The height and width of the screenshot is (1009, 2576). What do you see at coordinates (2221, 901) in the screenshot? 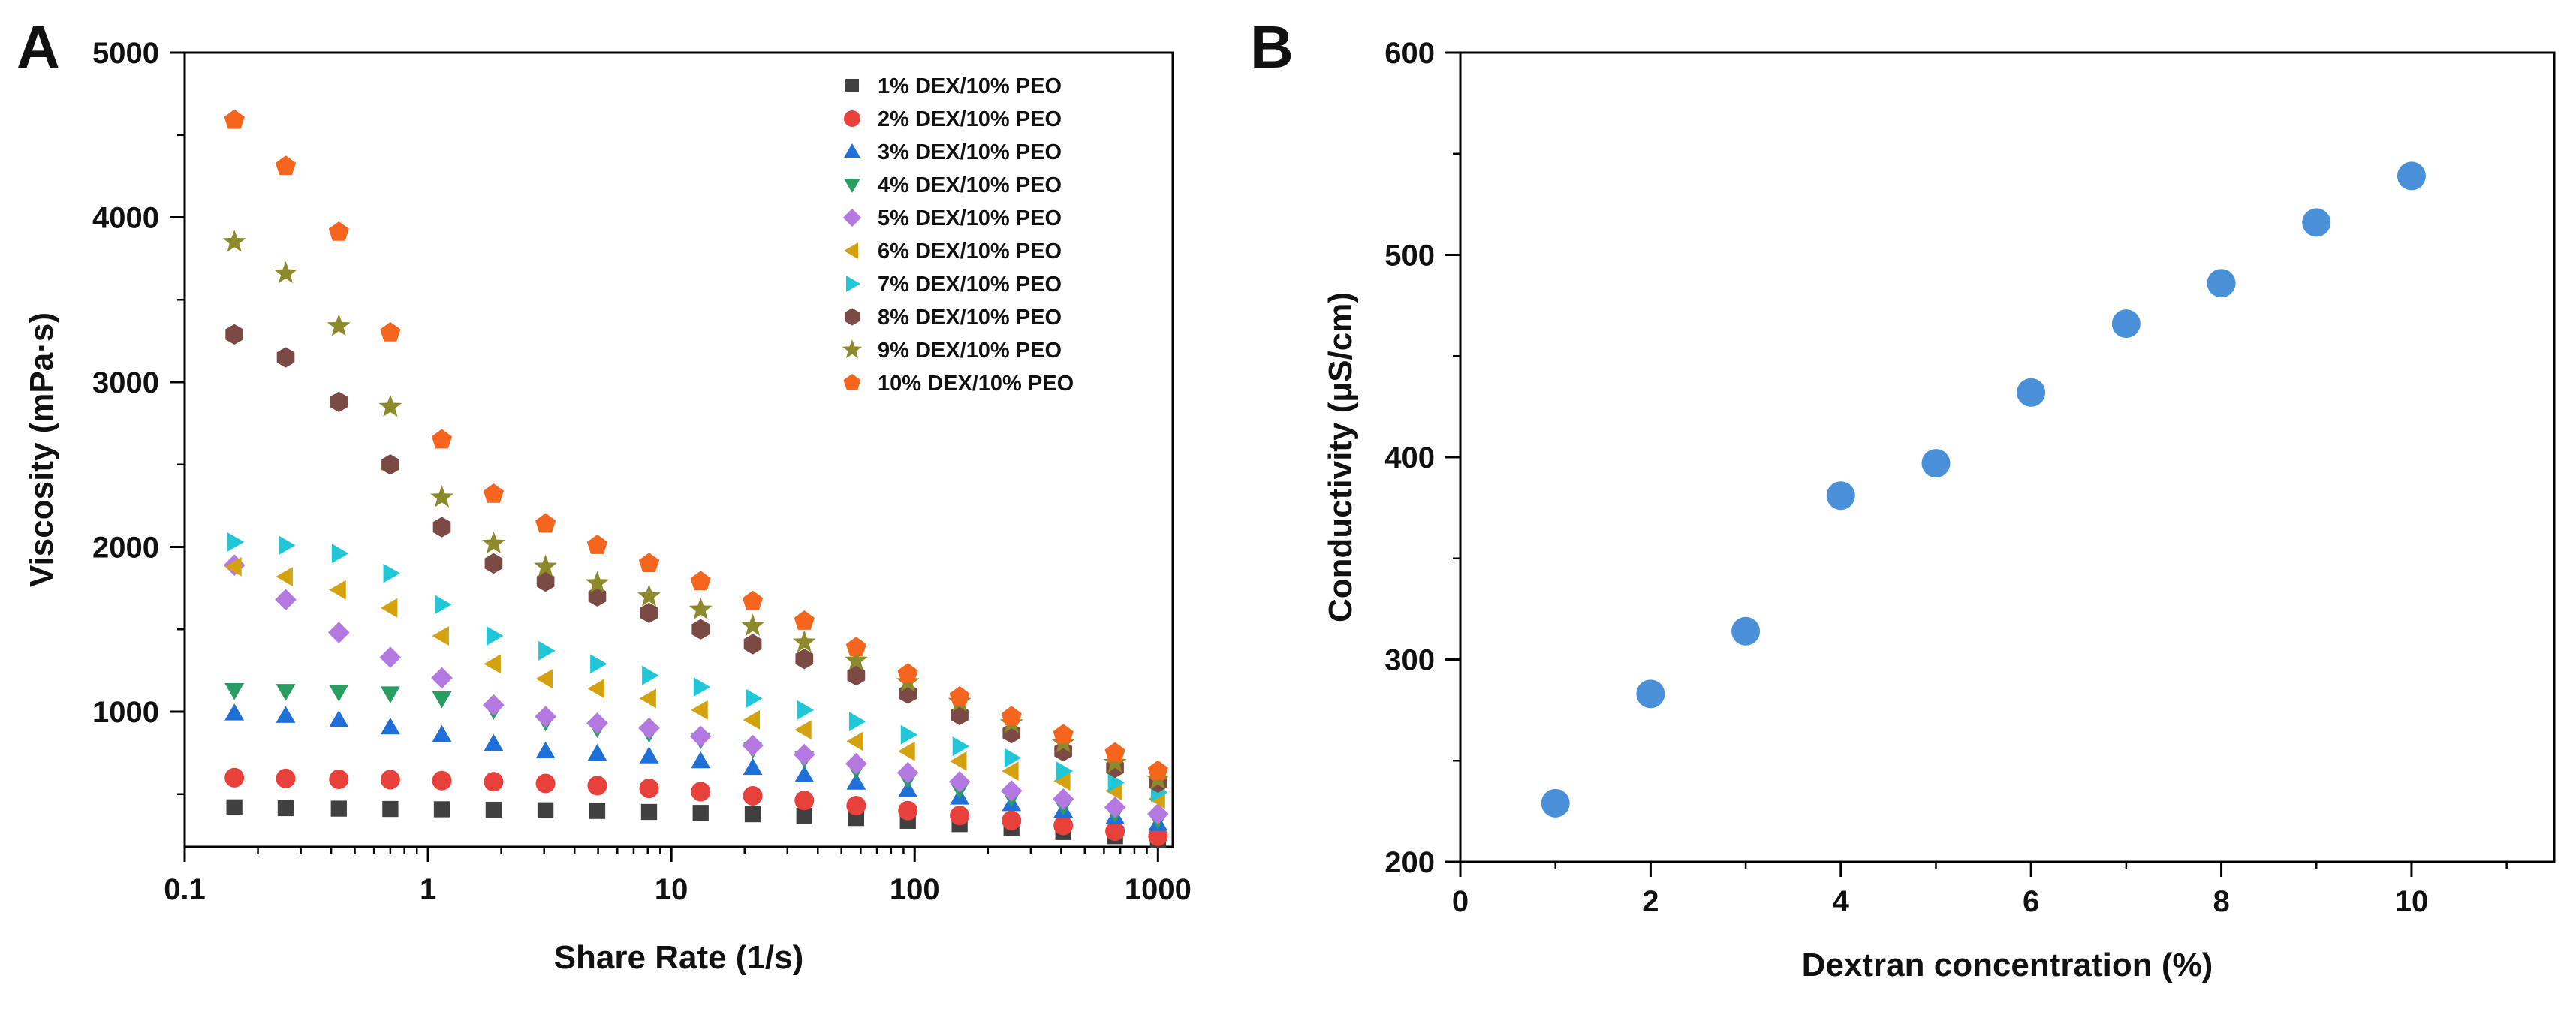
I see `x-tick-label-b: 8` at bounding box center [2221, 901].